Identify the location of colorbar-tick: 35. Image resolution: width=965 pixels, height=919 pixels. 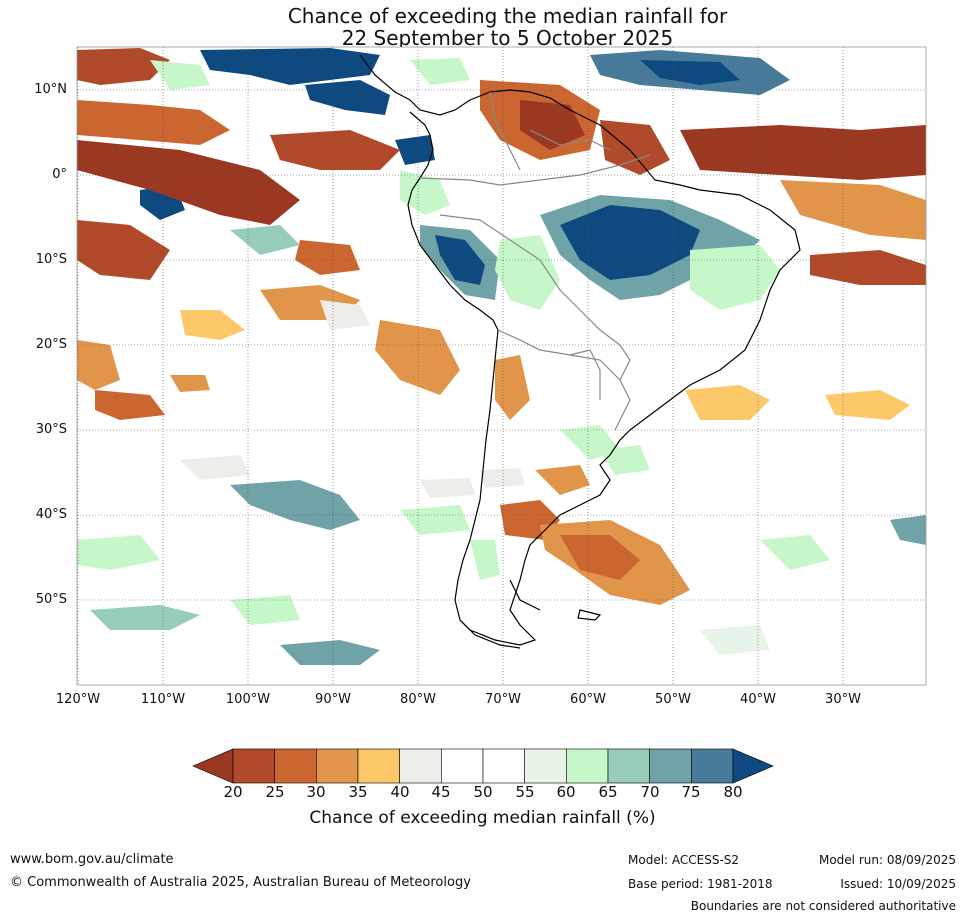
(358, 792).